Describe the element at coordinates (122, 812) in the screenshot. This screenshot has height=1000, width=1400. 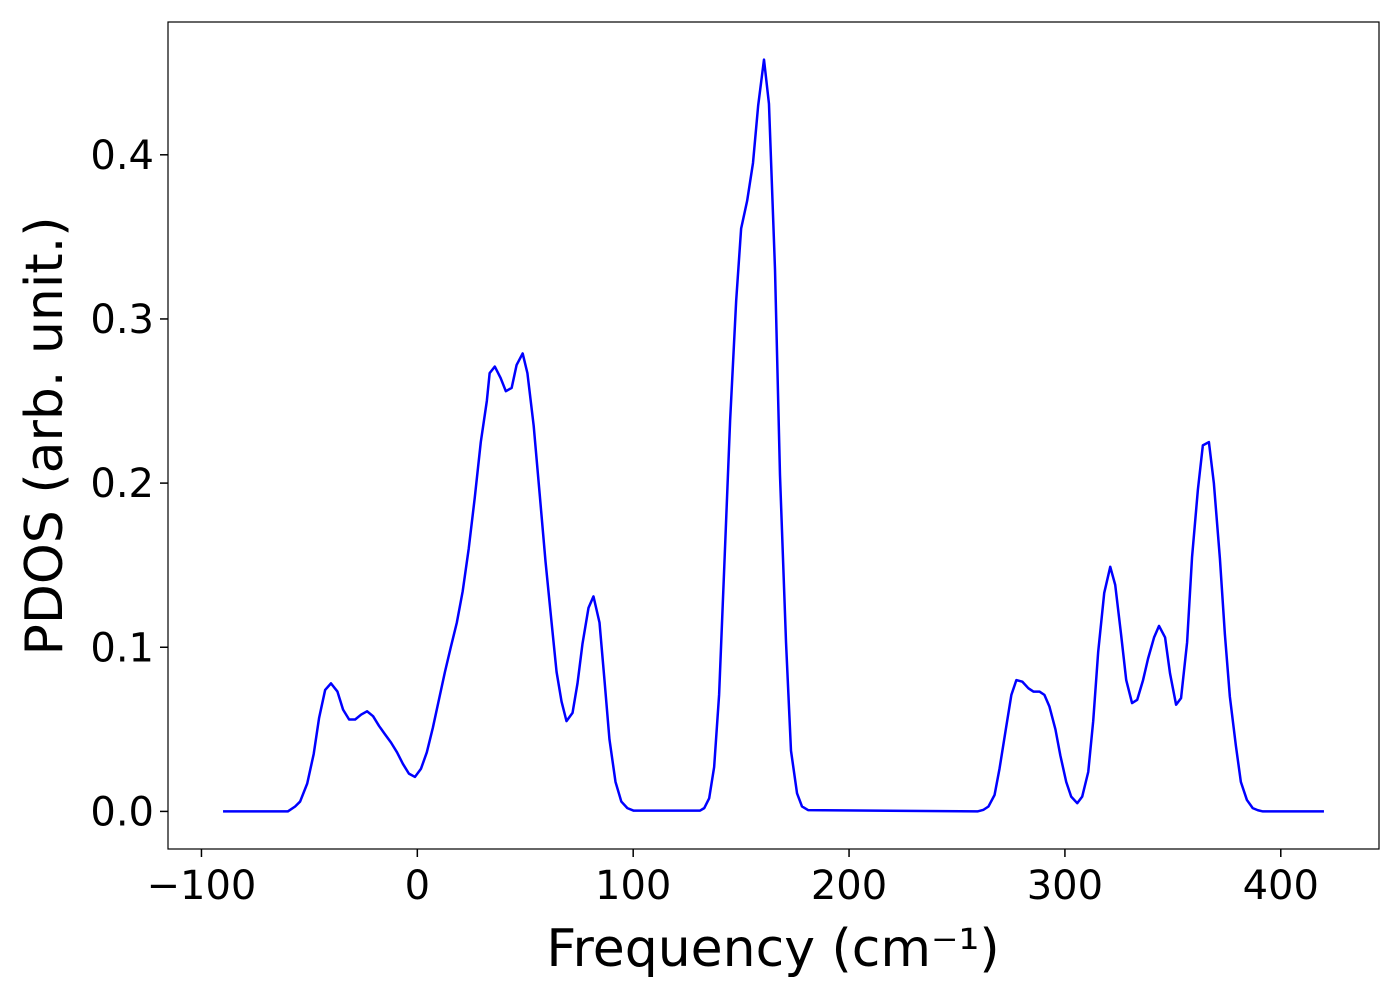
I see `y-tick-label: 0.0` at that location.